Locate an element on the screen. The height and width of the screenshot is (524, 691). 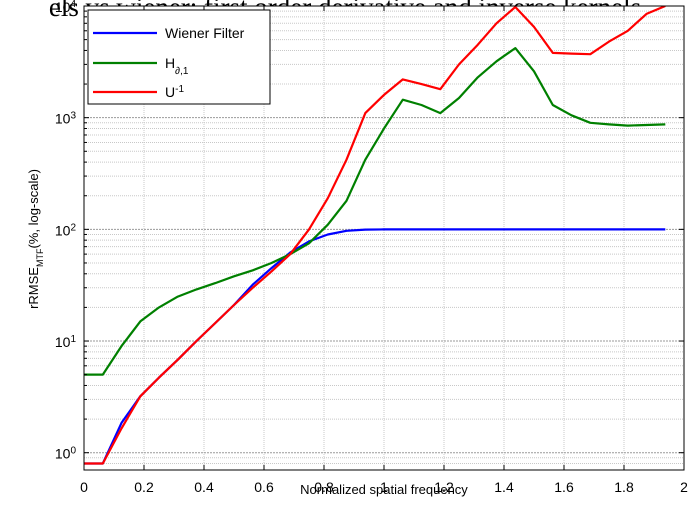
legend-label-h-sub: ∂,1 is located at coordinates (182, 71).